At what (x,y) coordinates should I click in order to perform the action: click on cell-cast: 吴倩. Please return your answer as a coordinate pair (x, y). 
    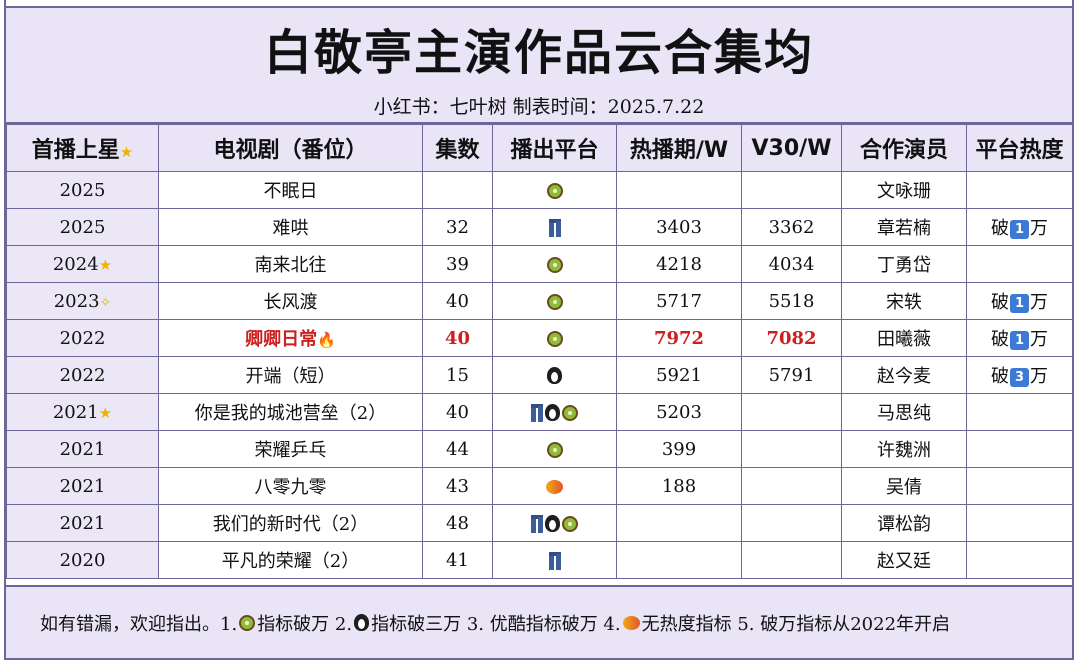
    Looking at the image, I should click on (904, 486).